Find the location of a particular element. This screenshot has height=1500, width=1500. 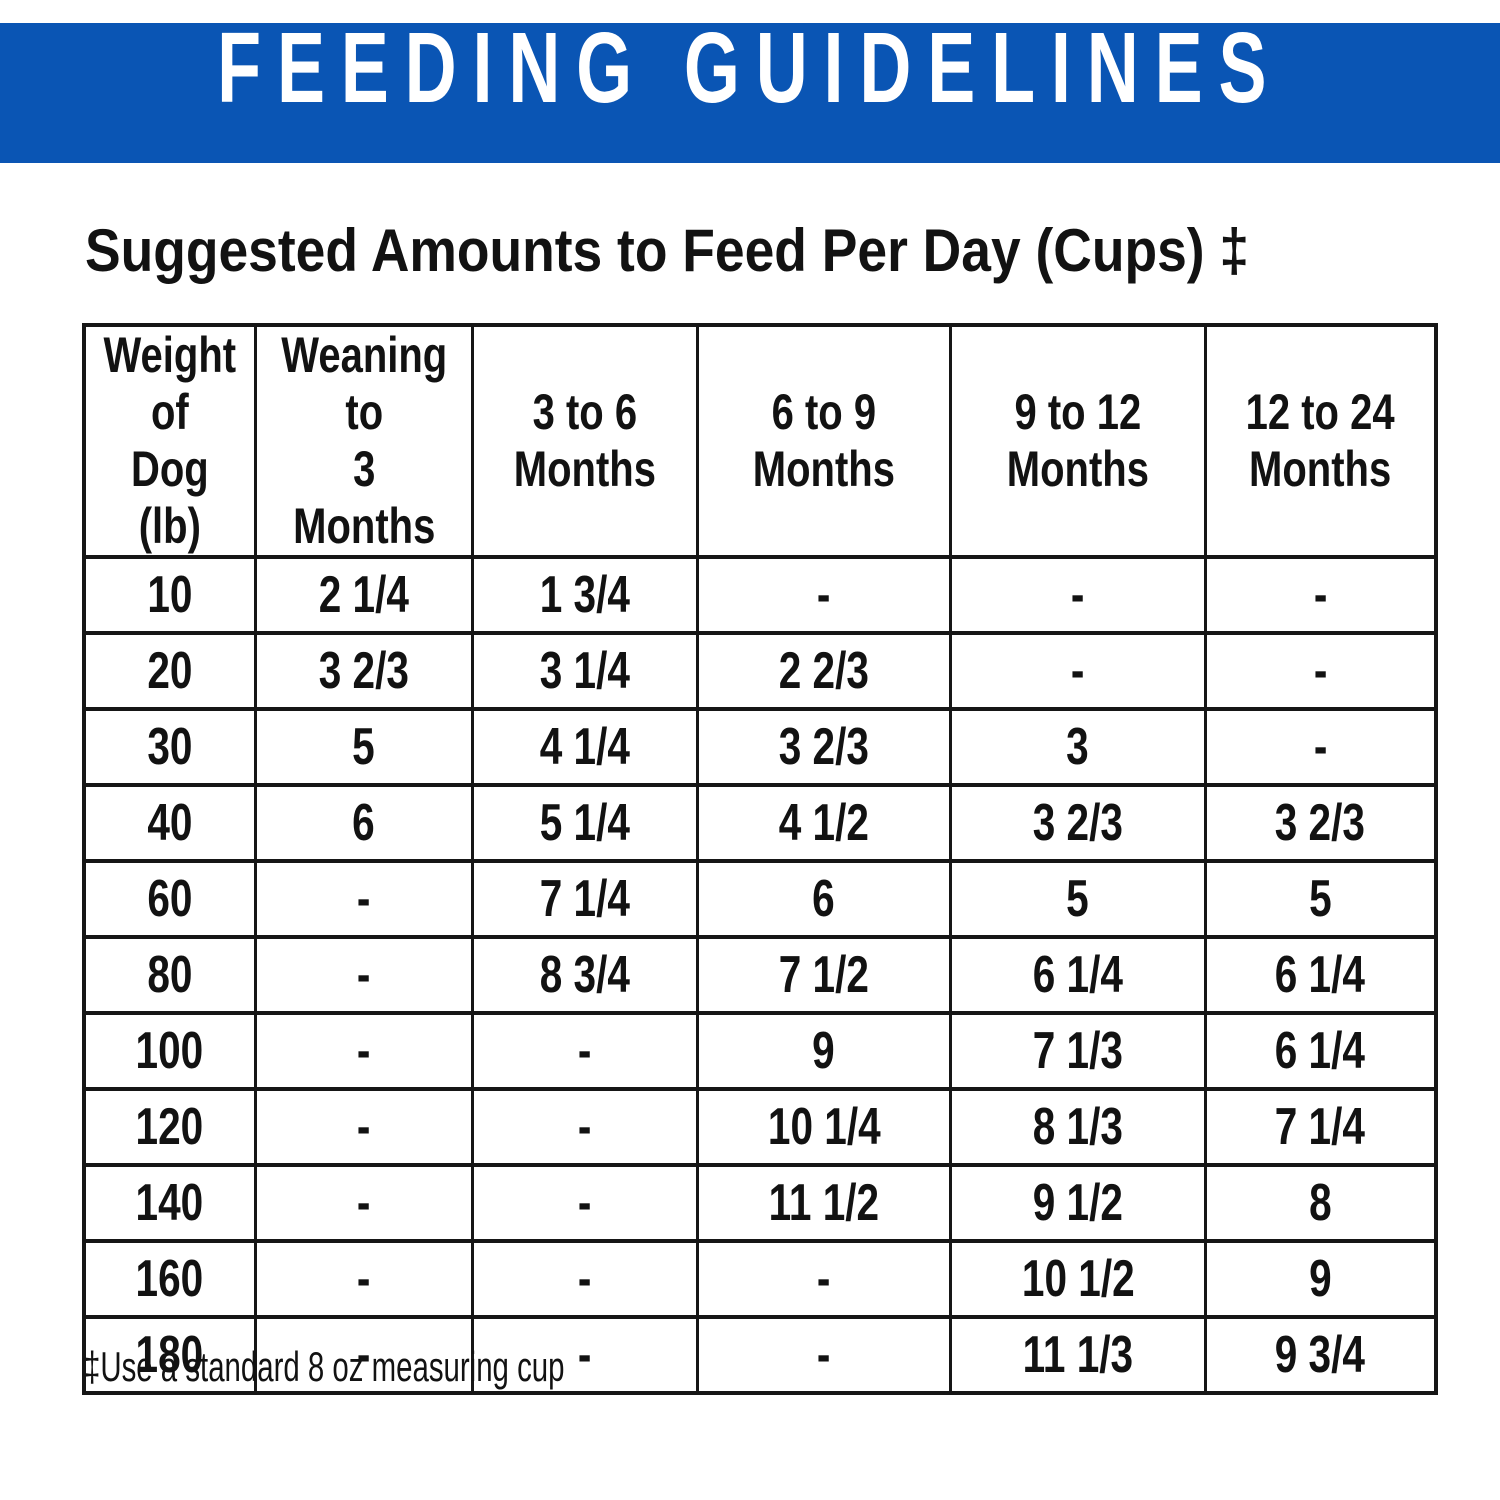

table-row: 60 - 7 1/4 6 5 5 is located at coordinates (760, 899).